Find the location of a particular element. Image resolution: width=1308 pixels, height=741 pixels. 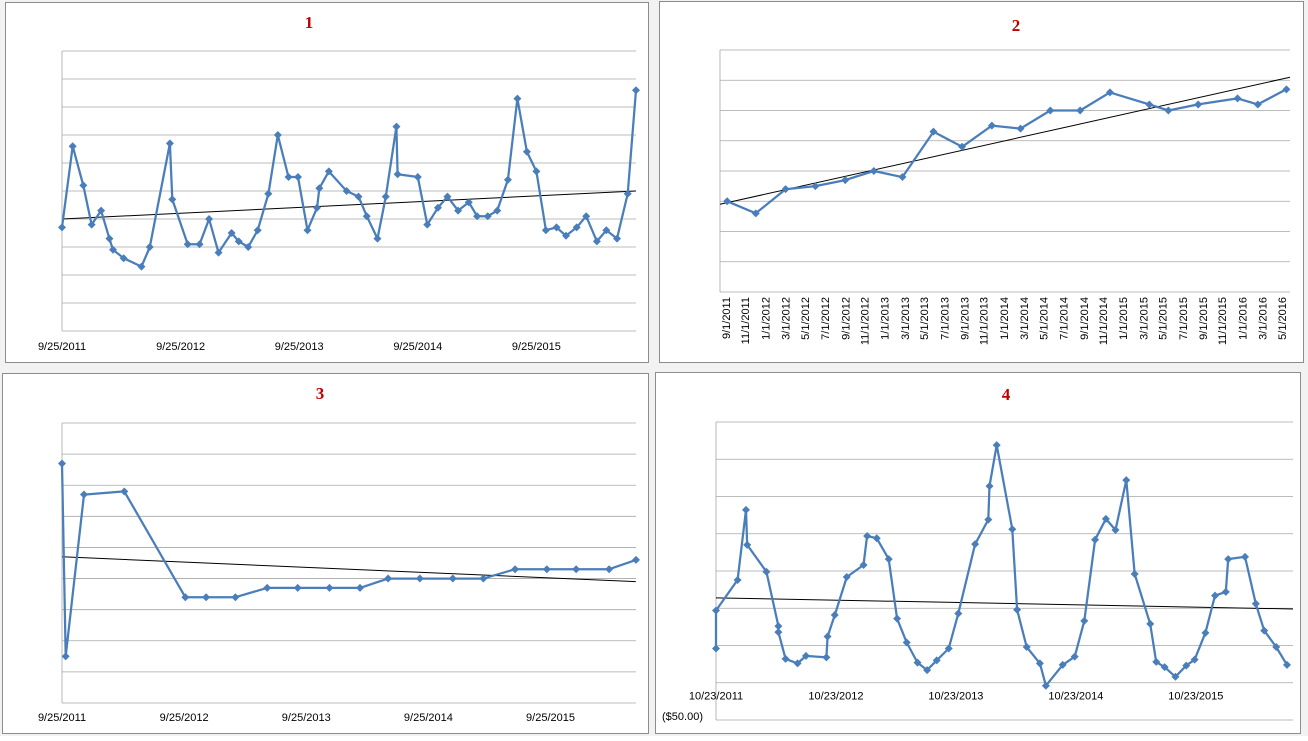

trendline is located at coordinates (1004, 603).